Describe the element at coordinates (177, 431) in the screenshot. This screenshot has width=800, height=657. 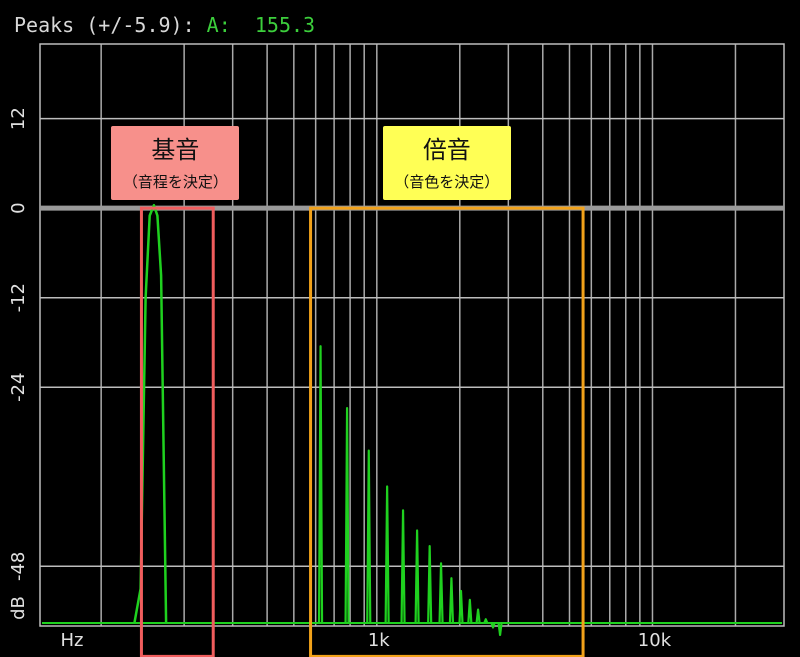
I see `fundamental-region-box` at that location.